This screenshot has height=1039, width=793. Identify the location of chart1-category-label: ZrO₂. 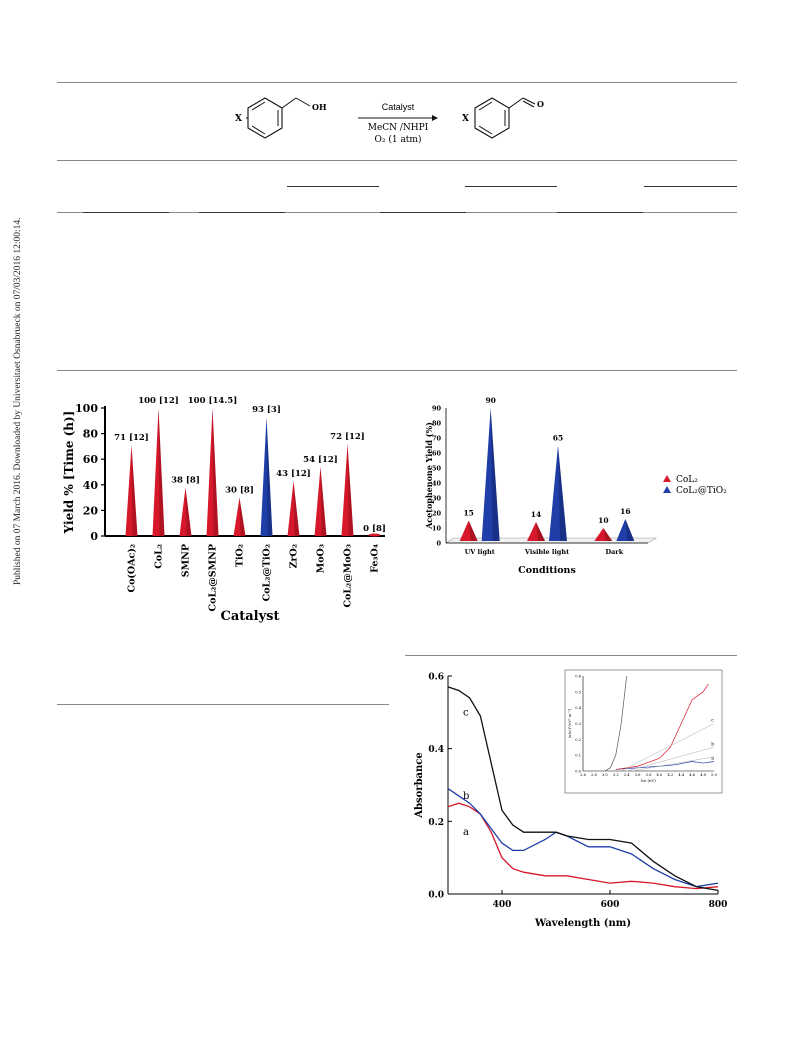
(294, 556).